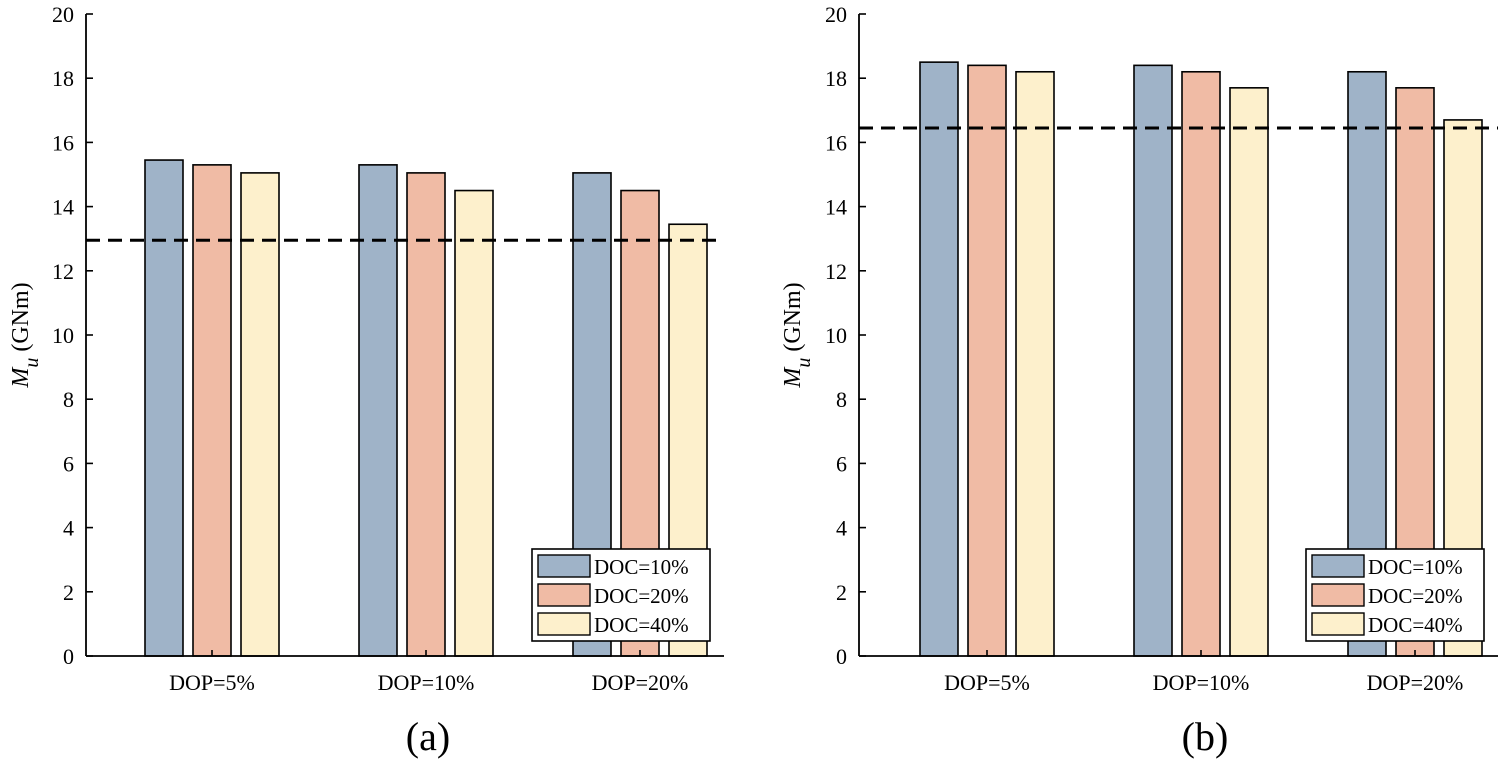 The width and height of the screenshot is (1504, 760). What do you see at coordinates (1205, 736) in the screenshot?
I see `panel-label: (b)` at bounding box center [1205, 736].